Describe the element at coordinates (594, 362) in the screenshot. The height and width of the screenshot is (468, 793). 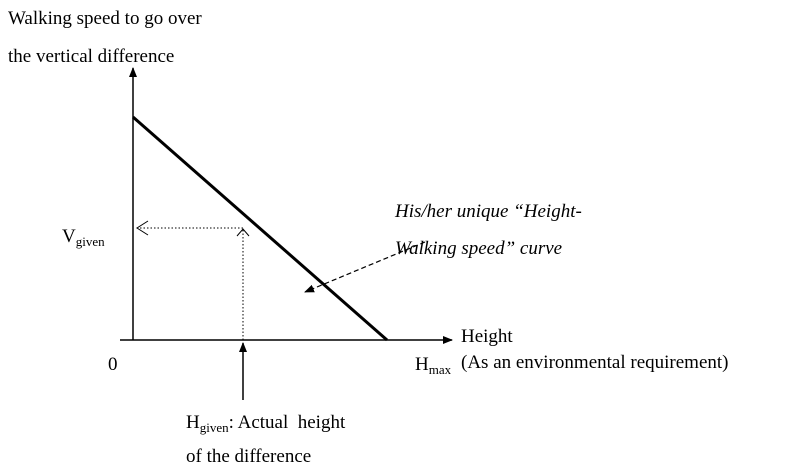
I see `x-axis-label: (As an environmental requirement)` at that location.